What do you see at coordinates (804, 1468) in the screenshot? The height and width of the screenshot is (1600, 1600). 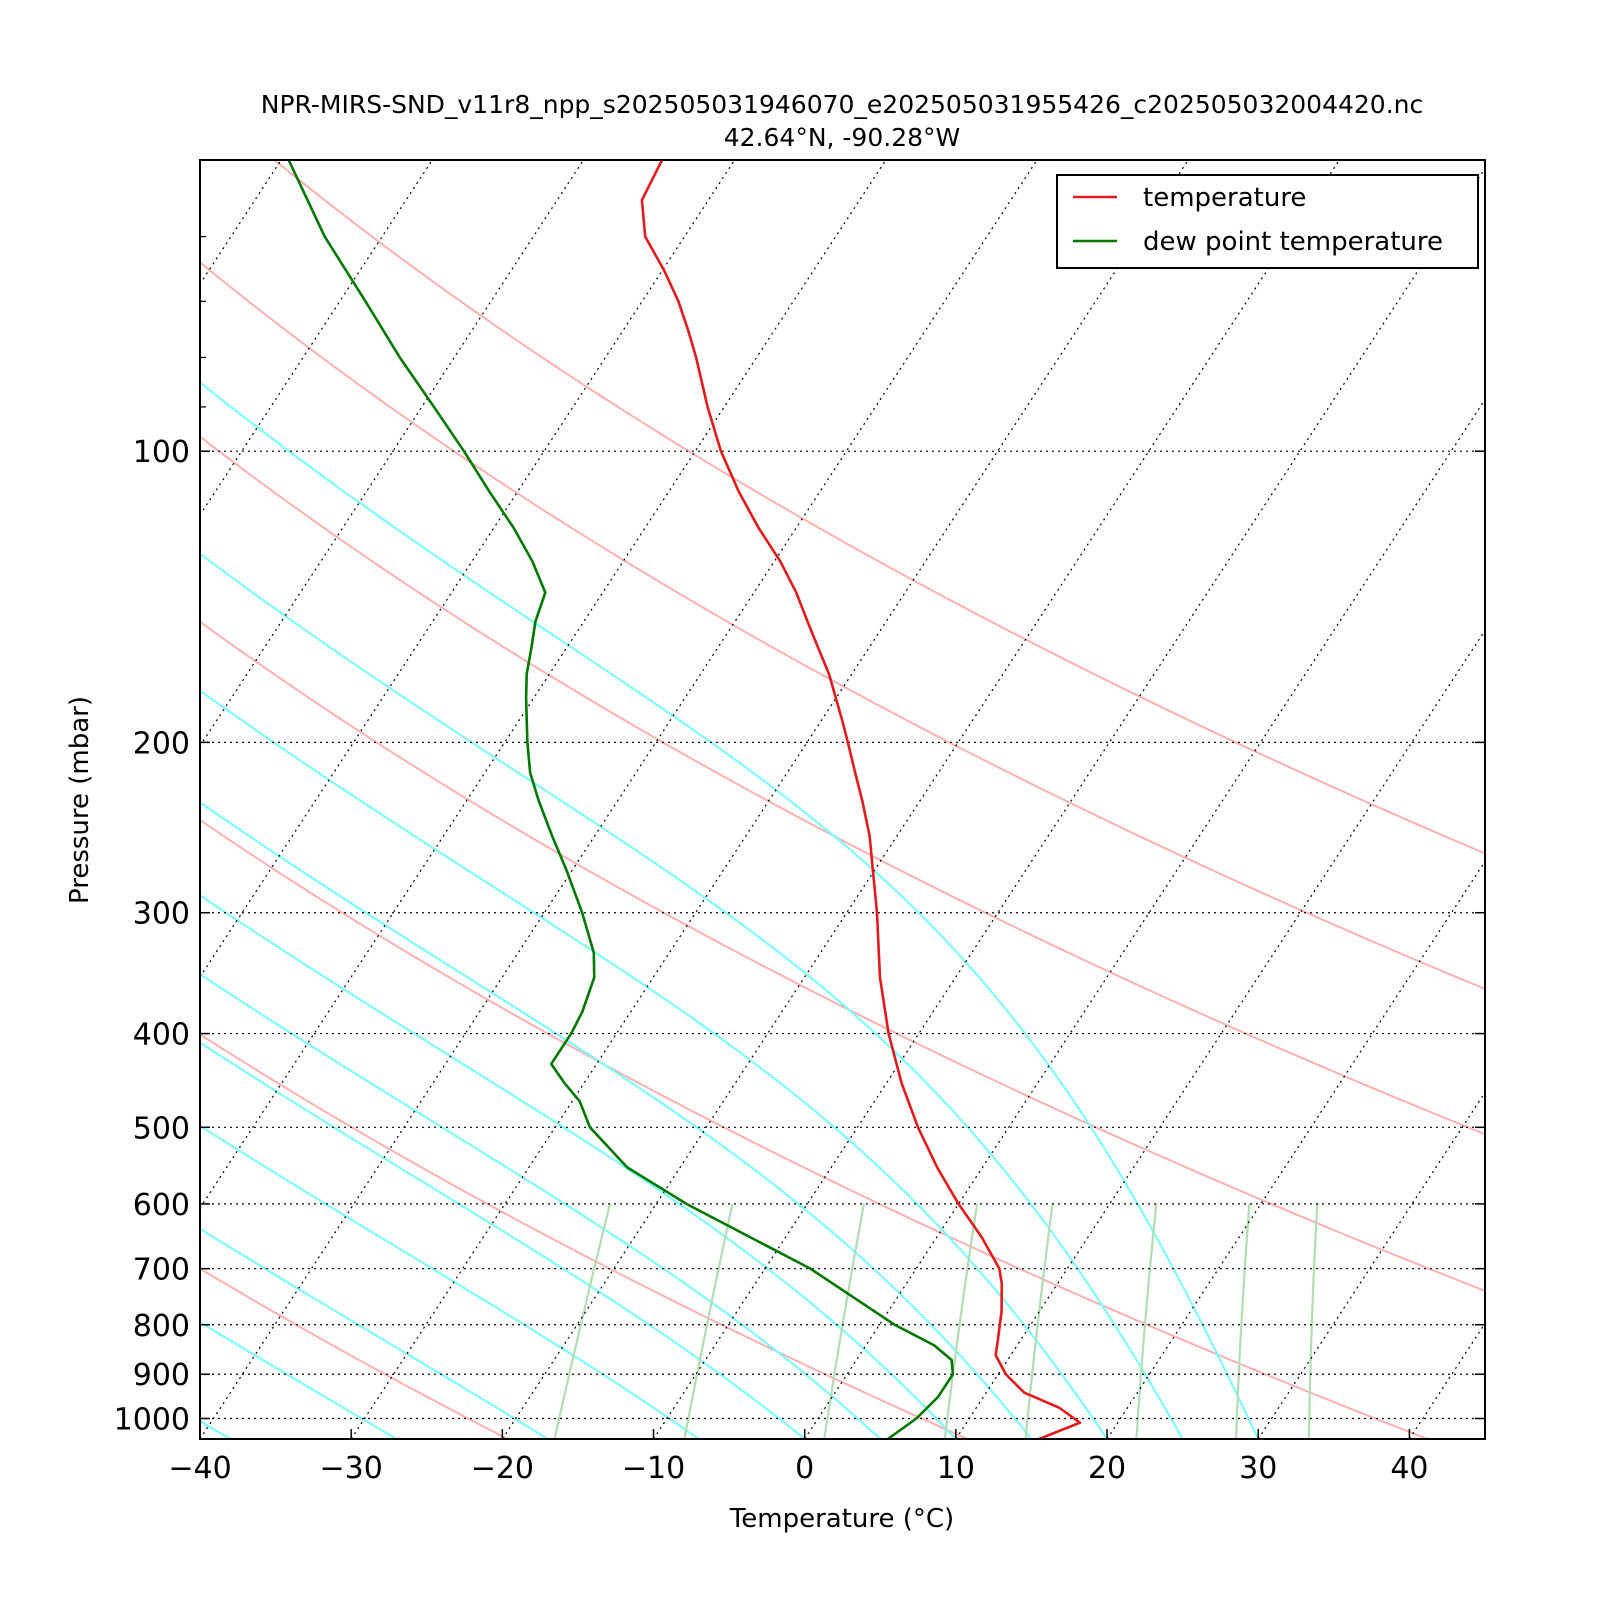 I see `x-tick-label: 0` at bounding box center [804, 1468].